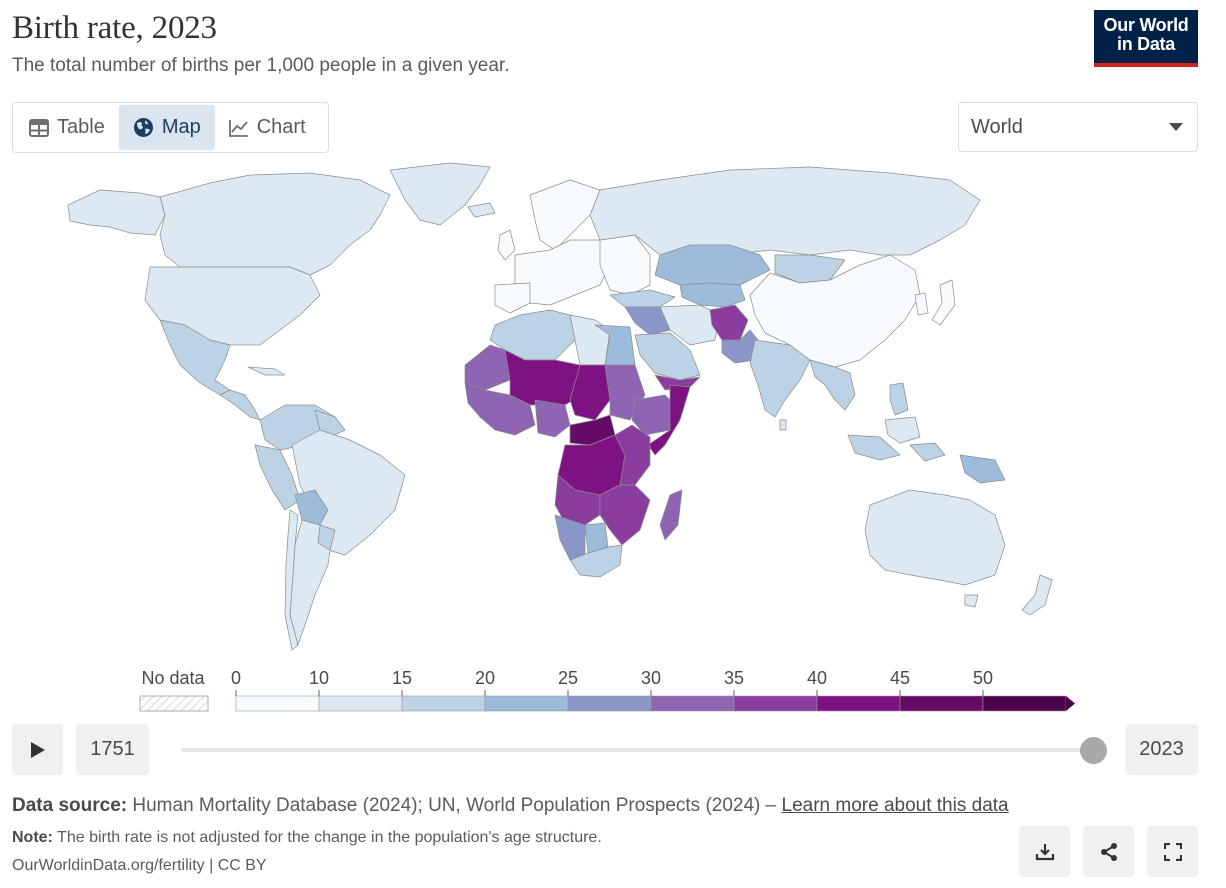 This screenshot has width=1226, height=888. Describe the element at coordinates (70, 805) in the screenshot. I see `source-label: Data source:` at that location.